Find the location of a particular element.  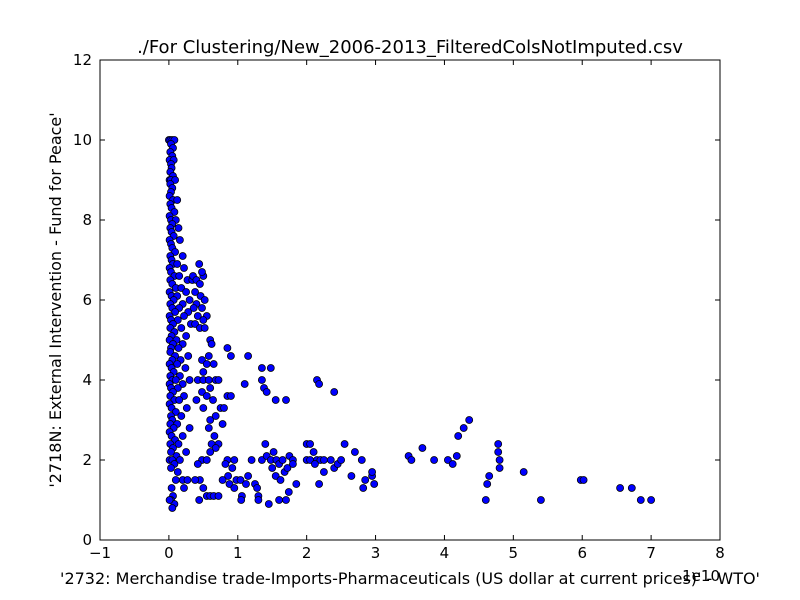

x-tick-label: 3 is located at coordinates (376, 553).